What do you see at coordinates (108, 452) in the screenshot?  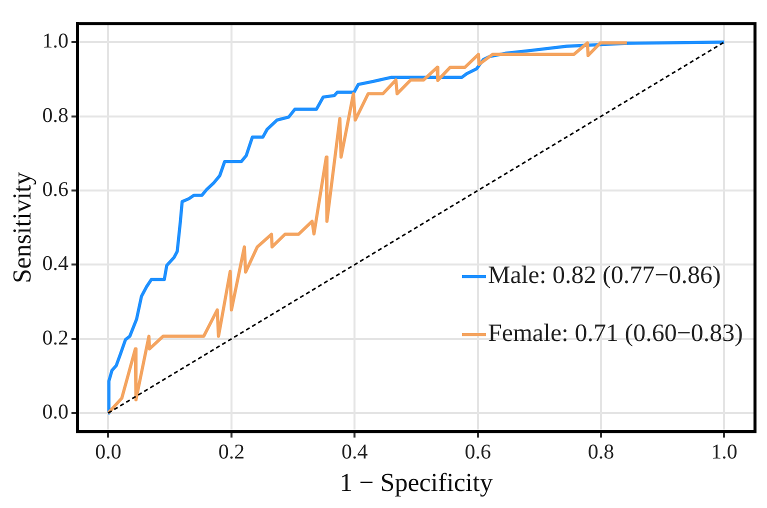 I see `x-tick-label: 0.0` at bounding box center [108, 452].